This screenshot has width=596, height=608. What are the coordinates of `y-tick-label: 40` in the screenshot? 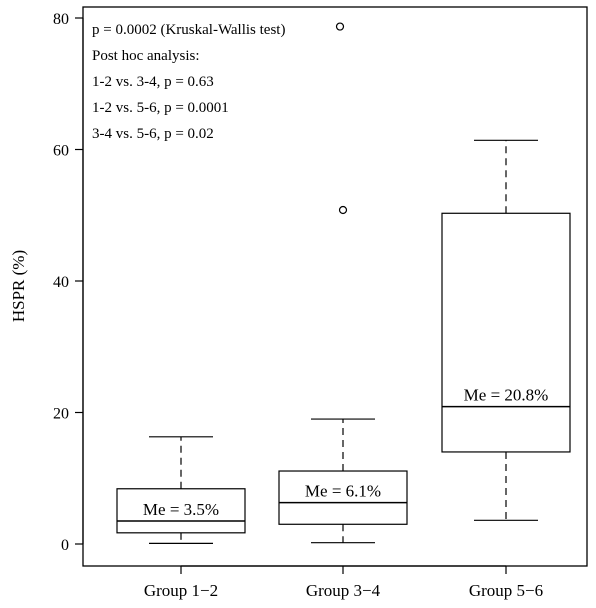 It's located at (61, 282).